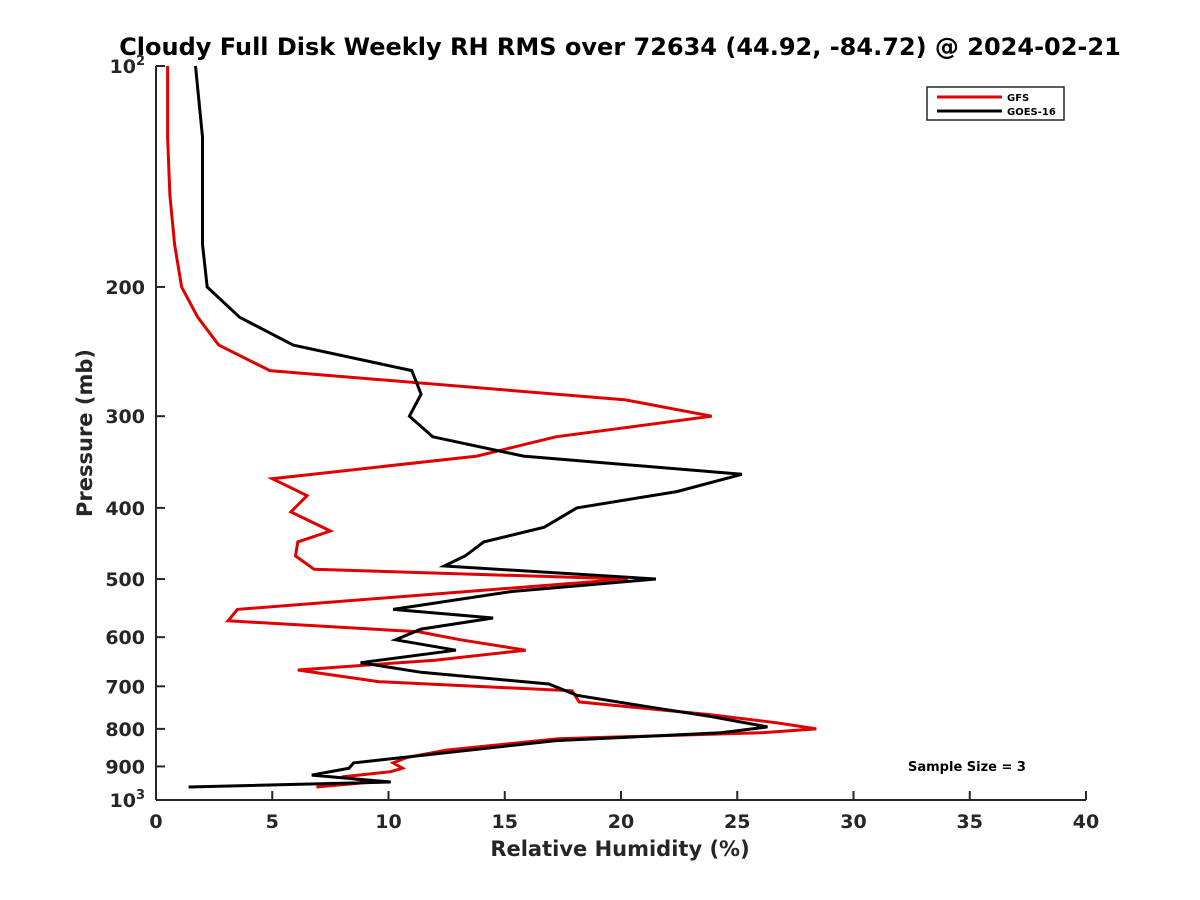 The height and width of the screenshot is (900, 1200). What do you see at coordinates (970, 822) in the screenshot?
I see `x-tick-label: 35` at bounding box center [970, 822].